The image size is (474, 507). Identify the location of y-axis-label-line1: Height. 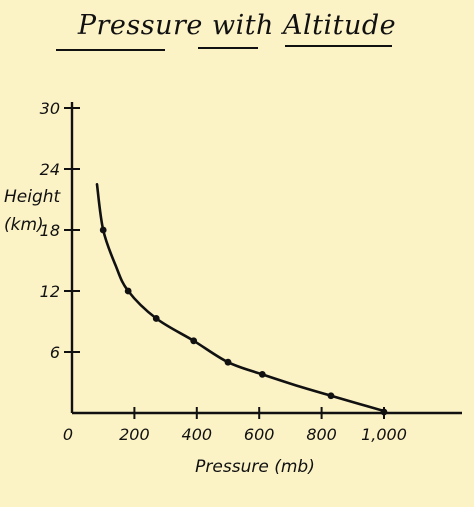
(33, 197).